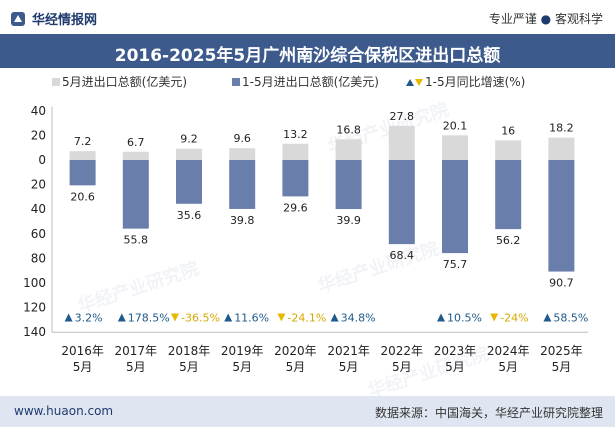 The image size is (615, 427). Describe the element at coordinates (89, 317) in the screenshot. I see `yoy-label: 3.2%` at that location.